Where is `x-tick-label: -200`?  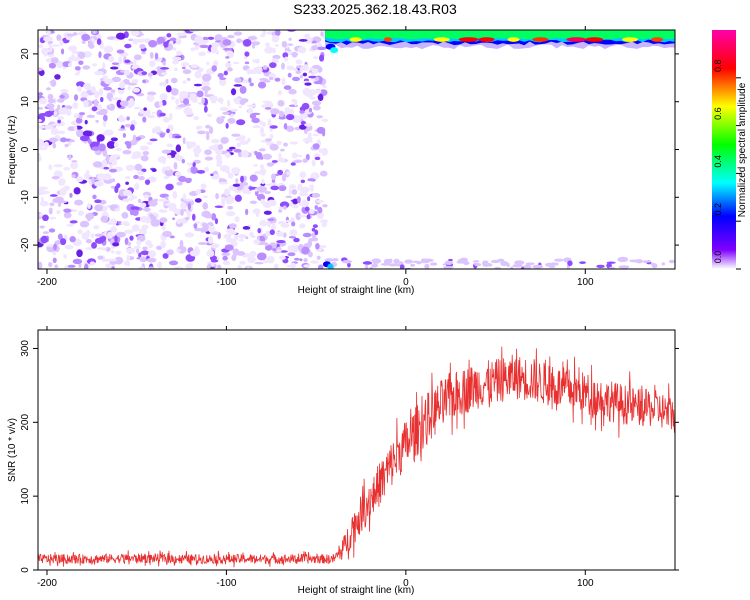 x-tick-label: -200 is located at coordinates (47, 282).